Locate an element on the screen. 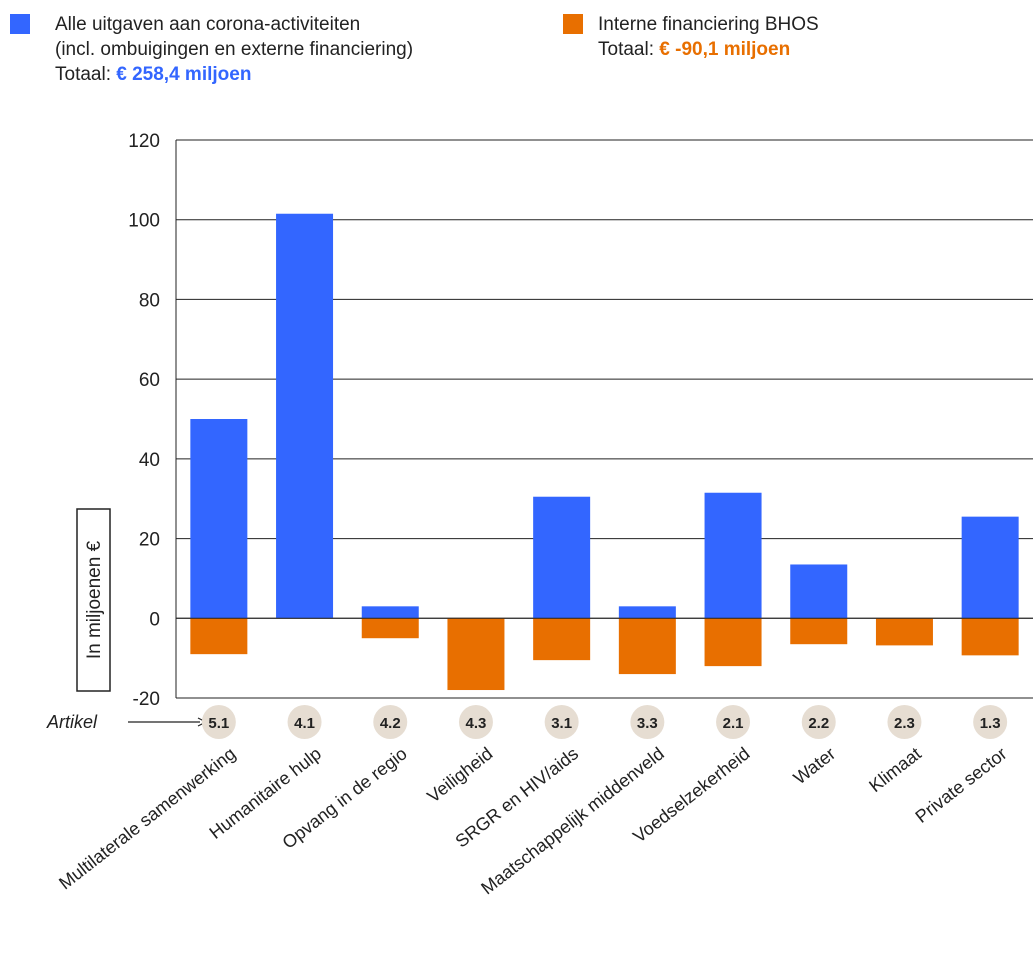  artikel-badge-text: 3.3 is located at coordinates (647, 723).